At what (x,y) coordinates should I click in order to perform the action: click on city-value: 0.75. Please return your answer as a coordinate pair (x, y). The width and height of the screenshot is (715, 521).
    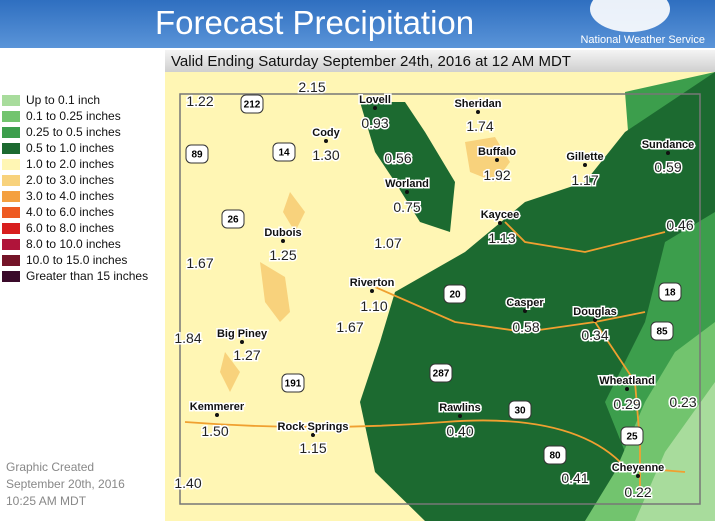
    Looking at the image, I should click on (406, 207).